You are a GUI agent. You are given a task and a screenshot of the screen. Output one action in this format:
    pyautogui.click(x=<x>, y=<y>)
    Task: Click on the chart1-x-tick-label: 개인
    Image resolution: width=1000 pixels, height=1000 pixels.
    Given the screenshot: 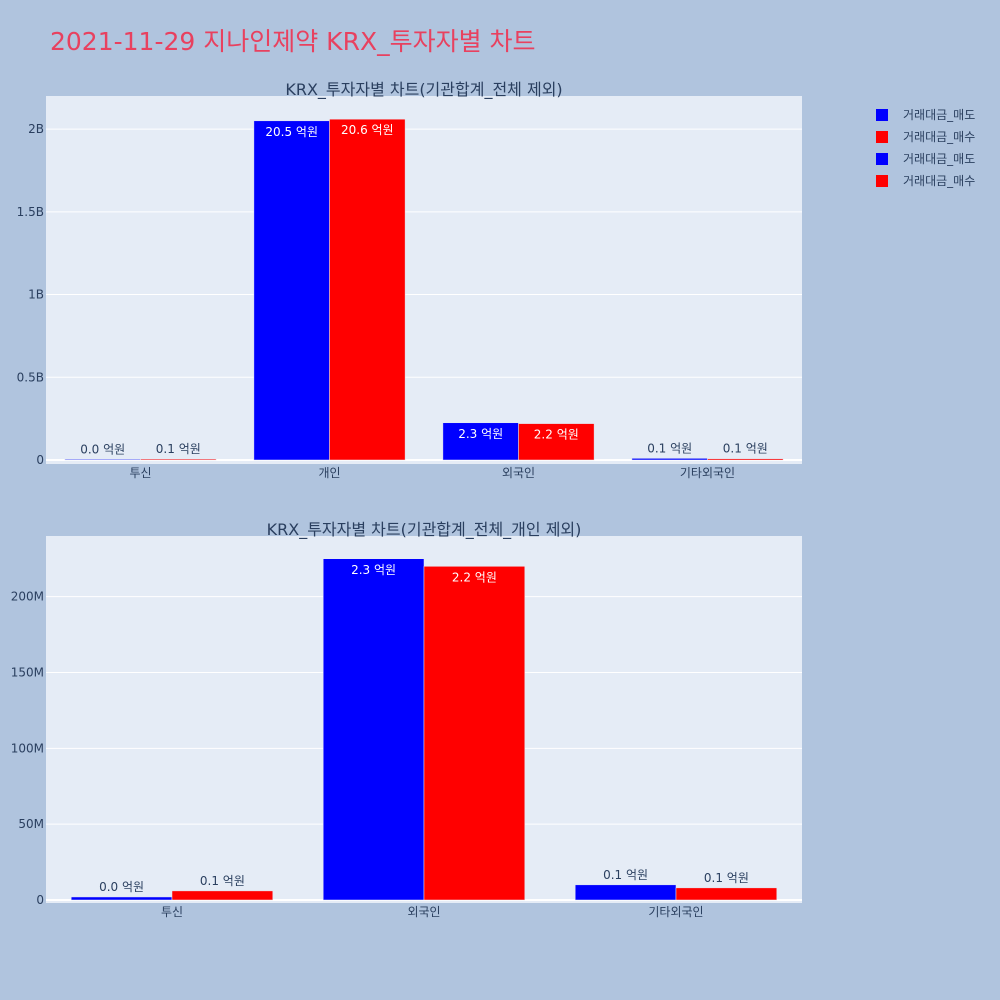 What is the action you would take?
    pyautogui.click(x=329, y=473)
    